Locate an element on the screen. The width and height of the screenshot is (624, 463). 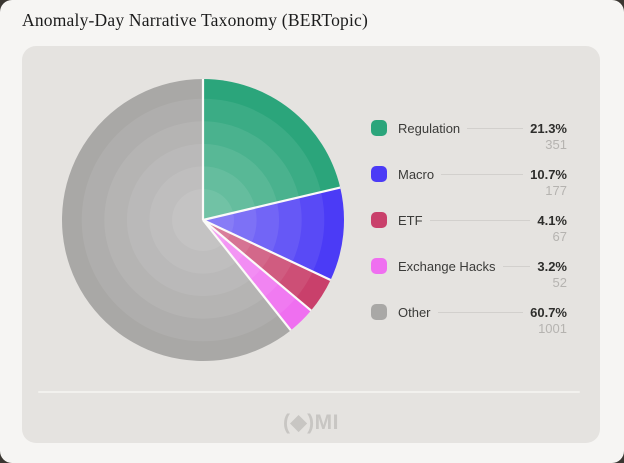
legend-row-main: Regulation 21.3% is located at coordinates (469, 128).